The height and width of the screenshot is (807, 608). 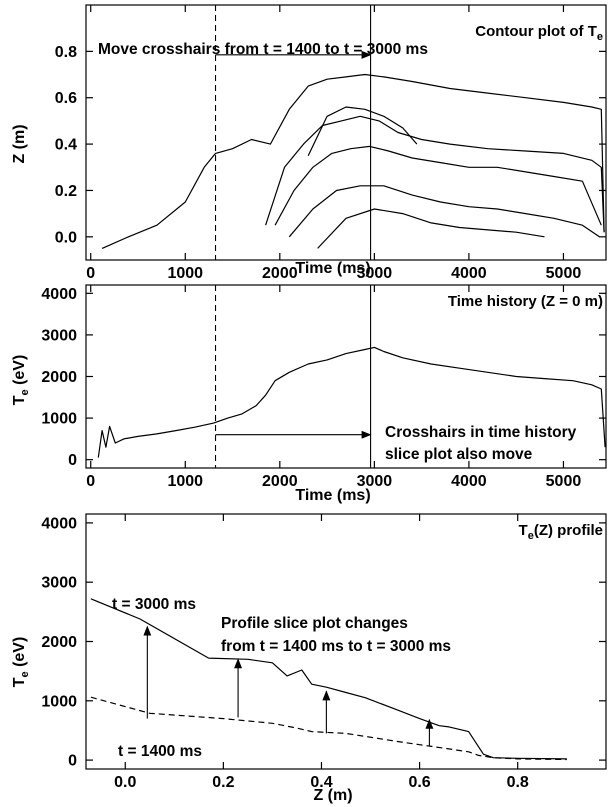 I want to click on label-t1400: t = 1400 ms, so click(x=160, y=751).